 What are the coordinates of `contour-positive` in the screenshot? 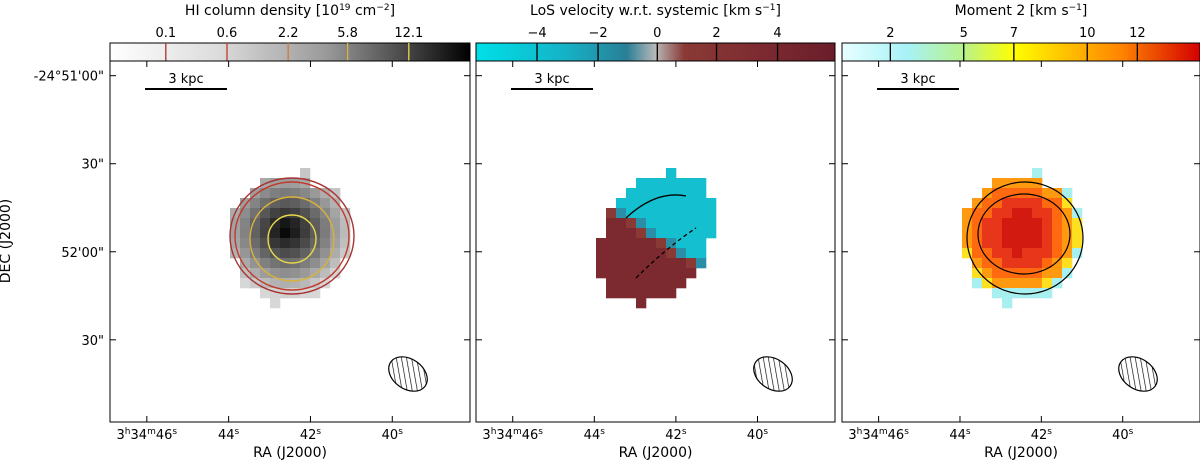 It's located at (656, 206).